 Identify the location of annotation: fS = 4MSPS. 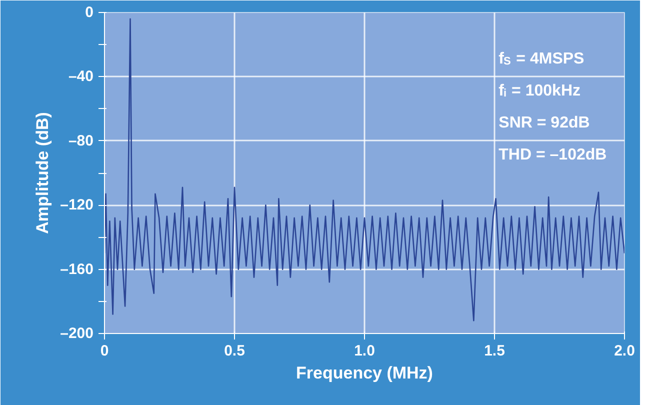
(541, 59).